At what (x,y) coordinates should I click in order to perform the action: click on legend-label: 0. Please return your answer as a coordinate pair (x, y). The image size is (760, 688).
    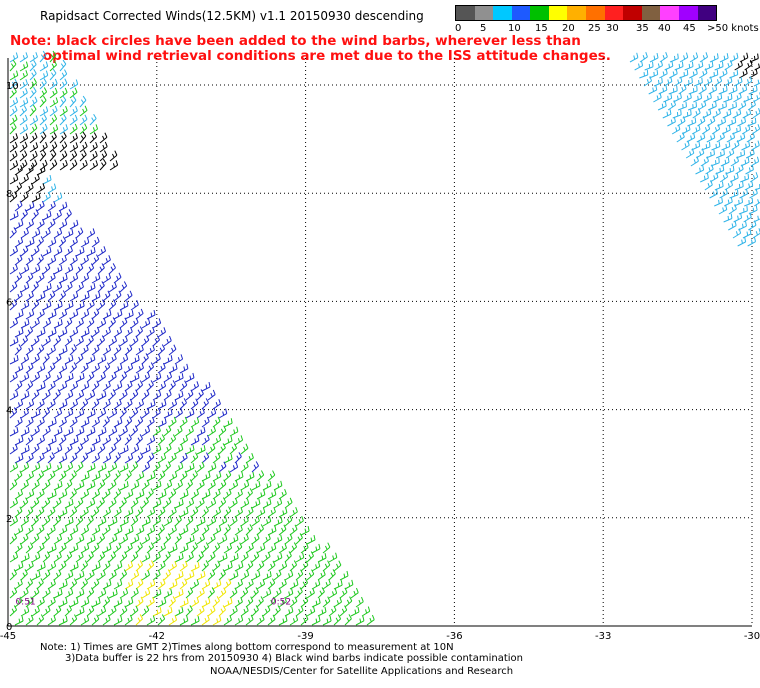
    Looking at the image, I should click on (458, 28).